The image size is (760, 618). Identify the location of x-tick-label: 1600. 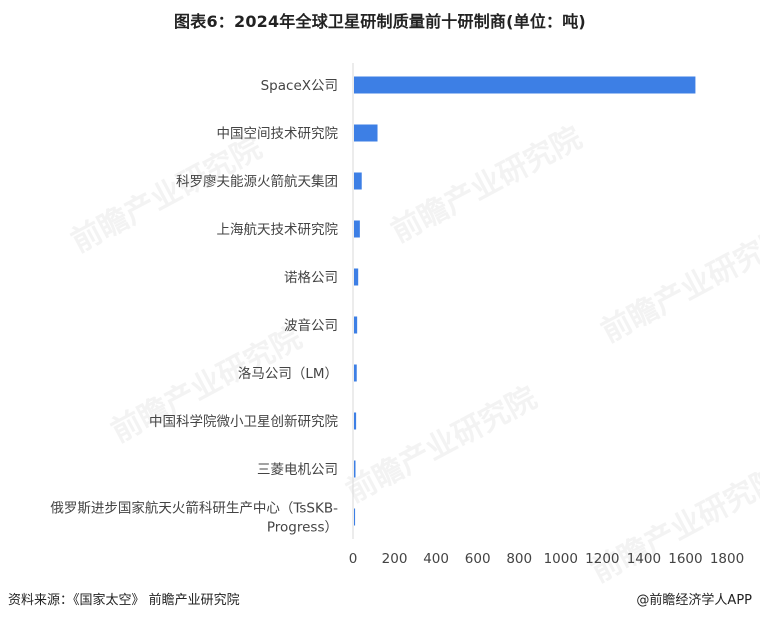
(685, 559).